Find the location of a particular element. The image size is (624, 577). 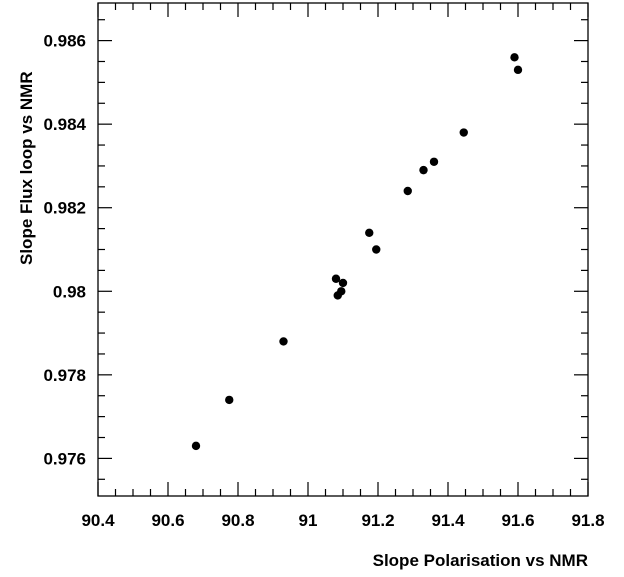

y-tick-label: 0.976 is located at coordinates (64, 458).